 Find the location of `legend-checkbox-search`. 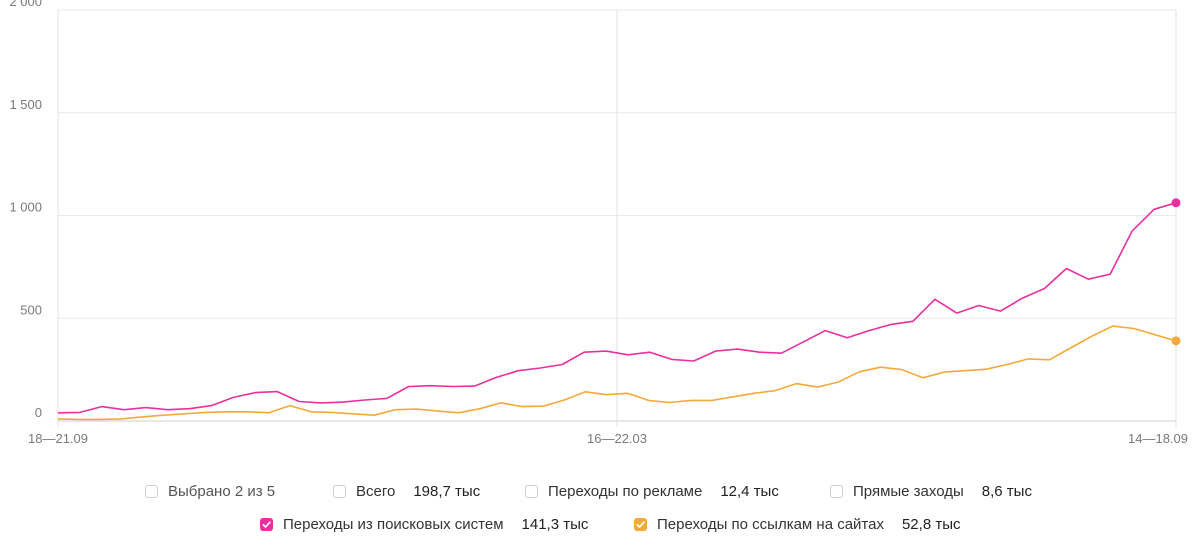

legend-checkbox-search is located at coordinates (266, 524).